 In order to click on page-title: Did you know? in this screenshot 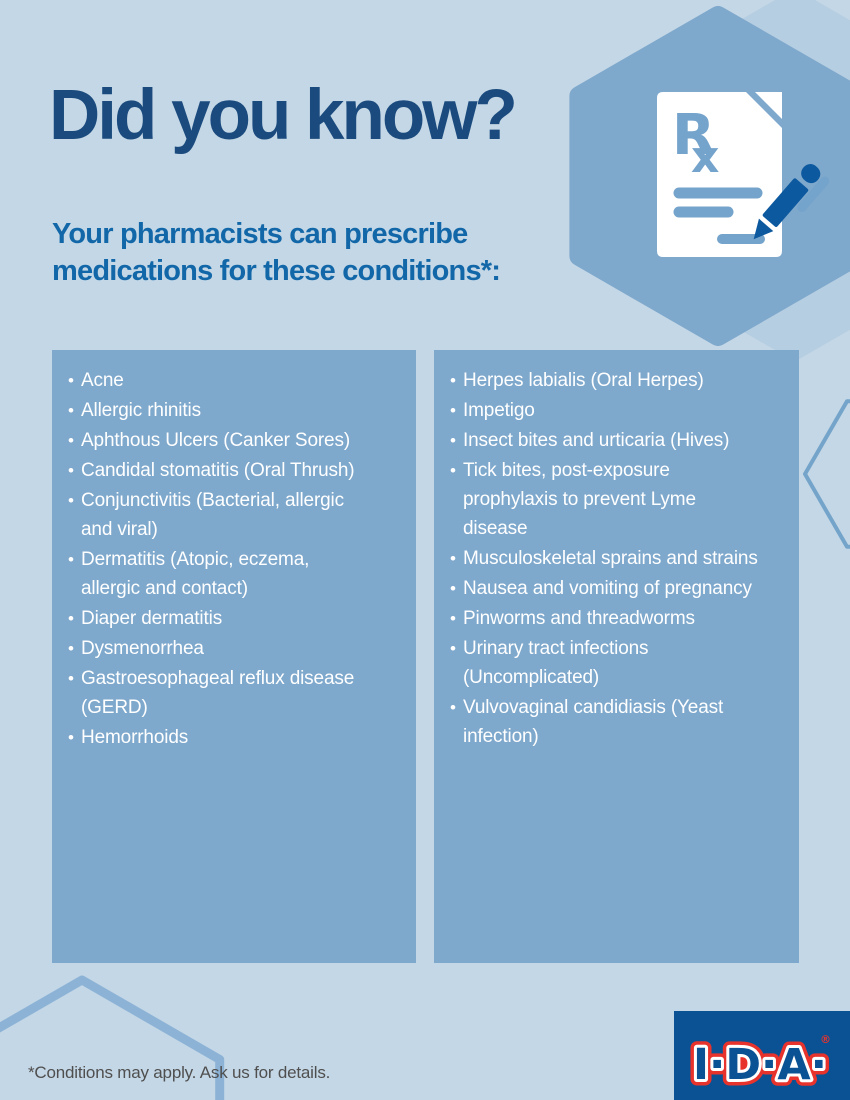, I will do `click(283, 115)`.